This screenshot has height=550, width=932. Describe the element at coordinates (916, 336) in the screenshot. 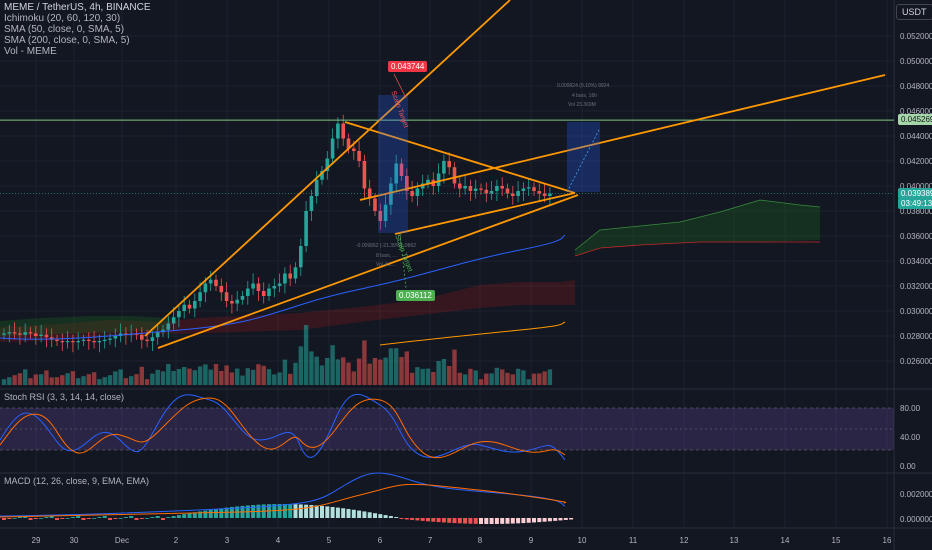

I see `price-axis-label: 0.028000` at that location.